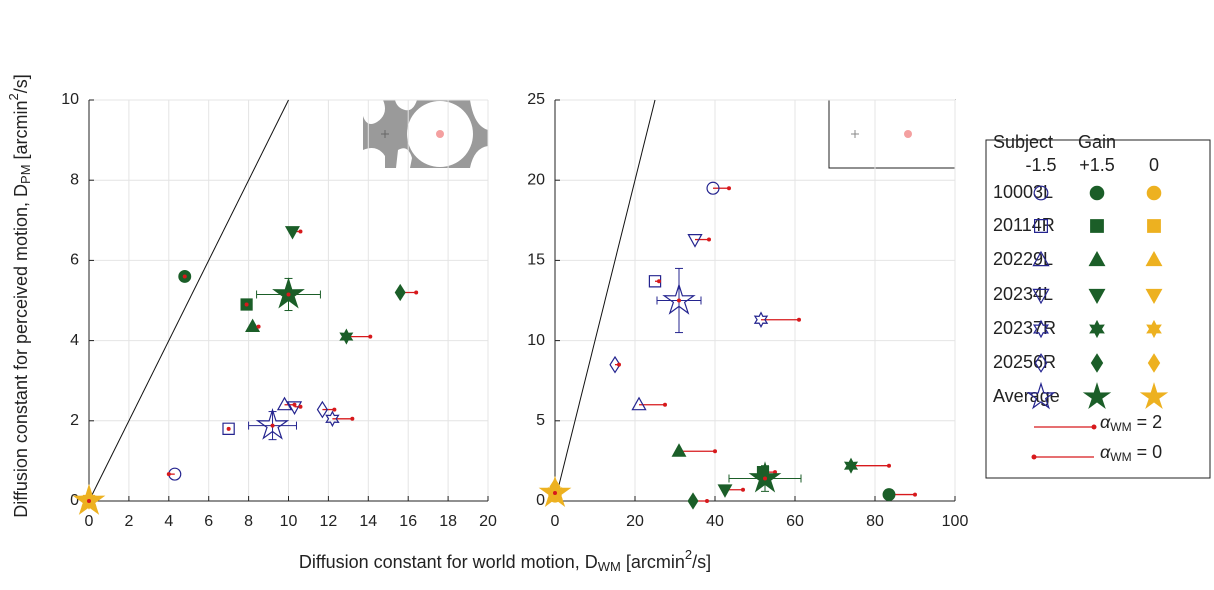 This screenshot has width=1214, height=590. What do you see at coordinates (536, 260) in the screenshot?
I see `y-tick-label: 15` at bounding box center [536, 260].